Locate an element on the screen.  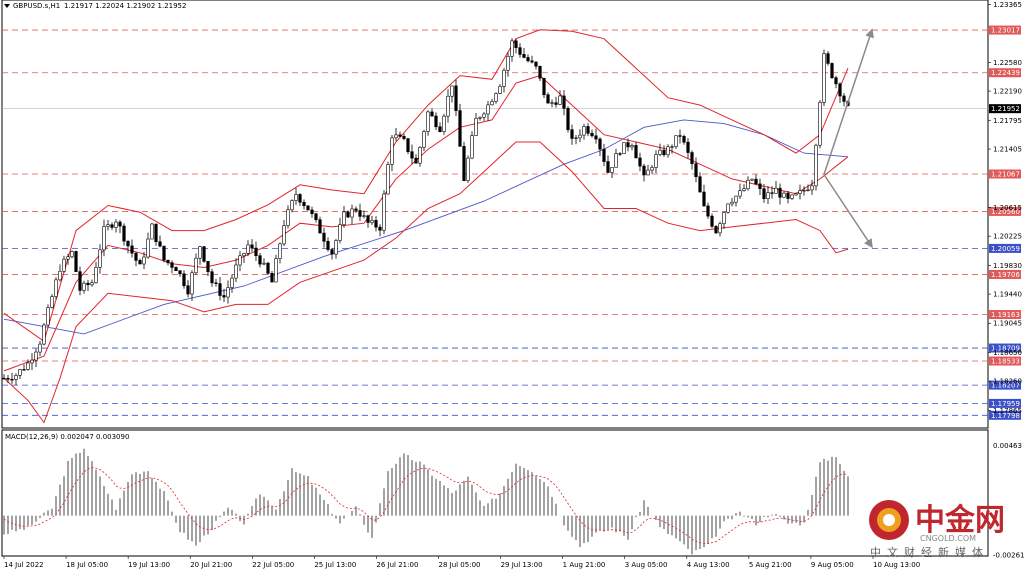
x-tick-label: 20 Jul 21:00 is located at coordinates (211, 565).